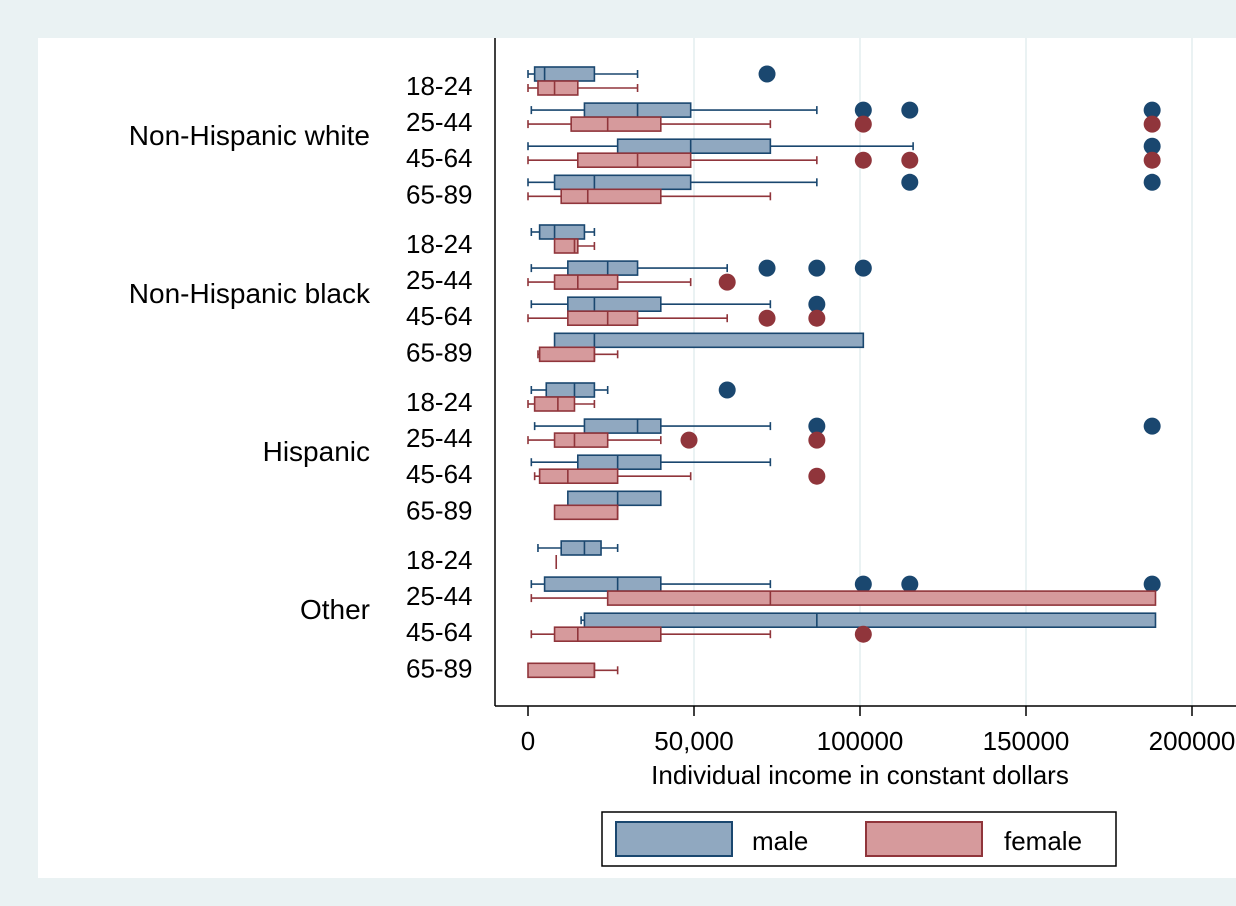  Describe the element at coordinates (316, 451) in the screenshot. I see `group-label: Hispanic` at that location.